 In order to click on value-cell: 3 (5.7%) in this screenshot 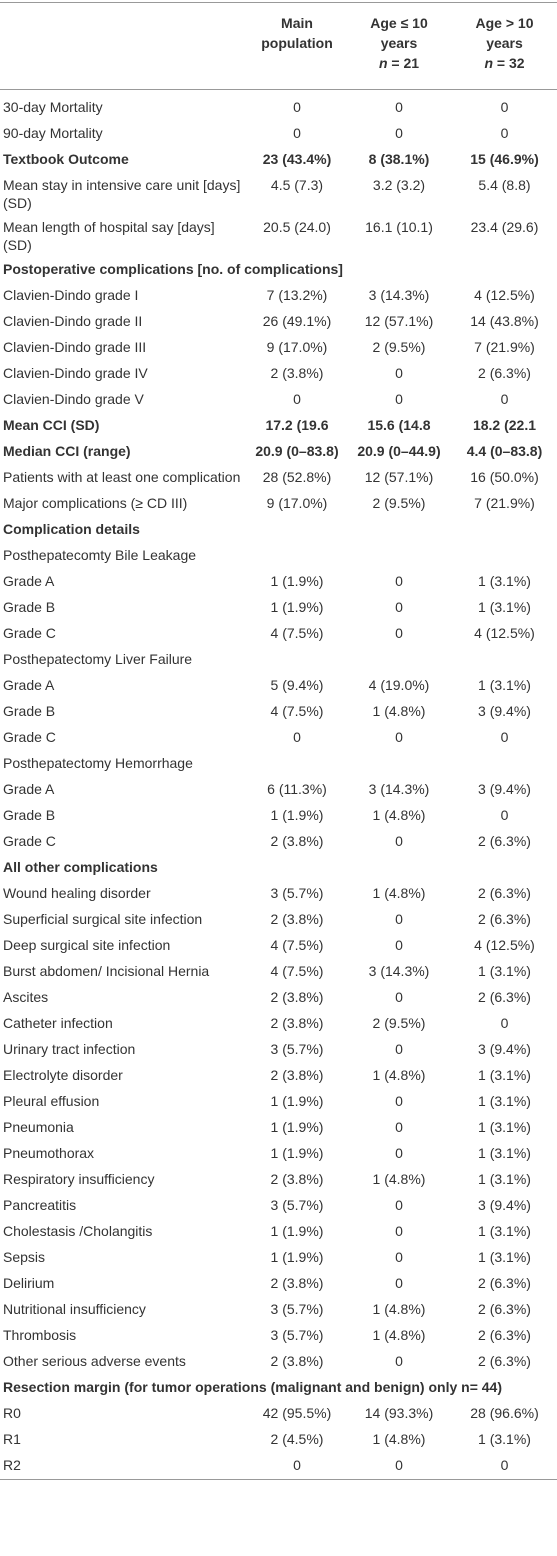, I will do `click(297, 1205)`.